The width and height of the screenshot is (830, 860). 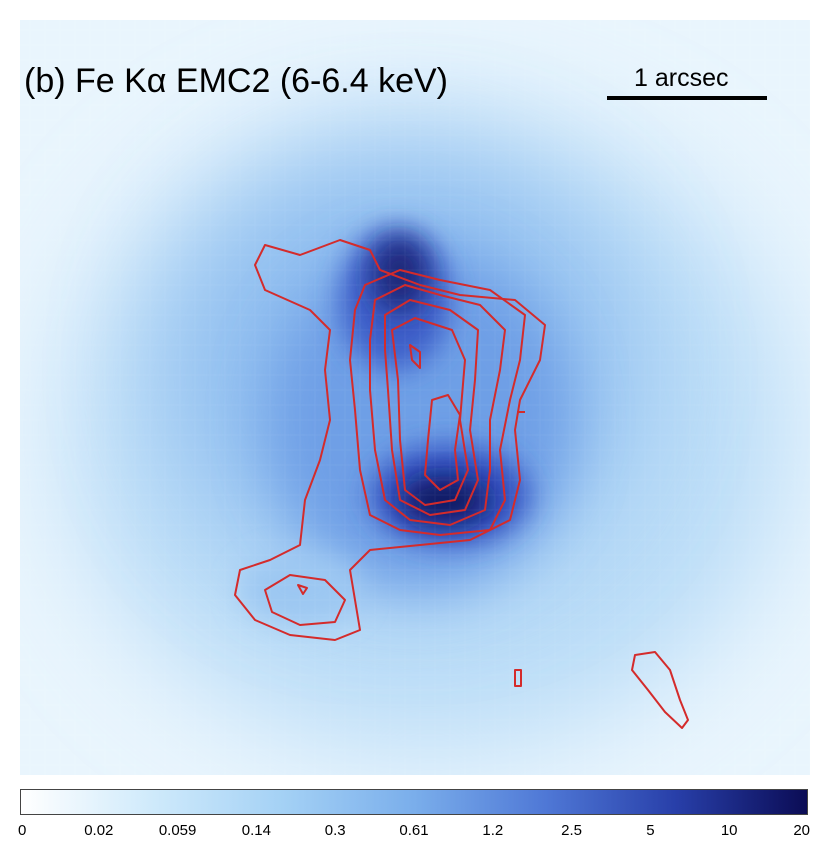 What do you see at coordinates (518, 678) in the screenshot?
I see `contour-small-square` at bounding box center [518, 678].